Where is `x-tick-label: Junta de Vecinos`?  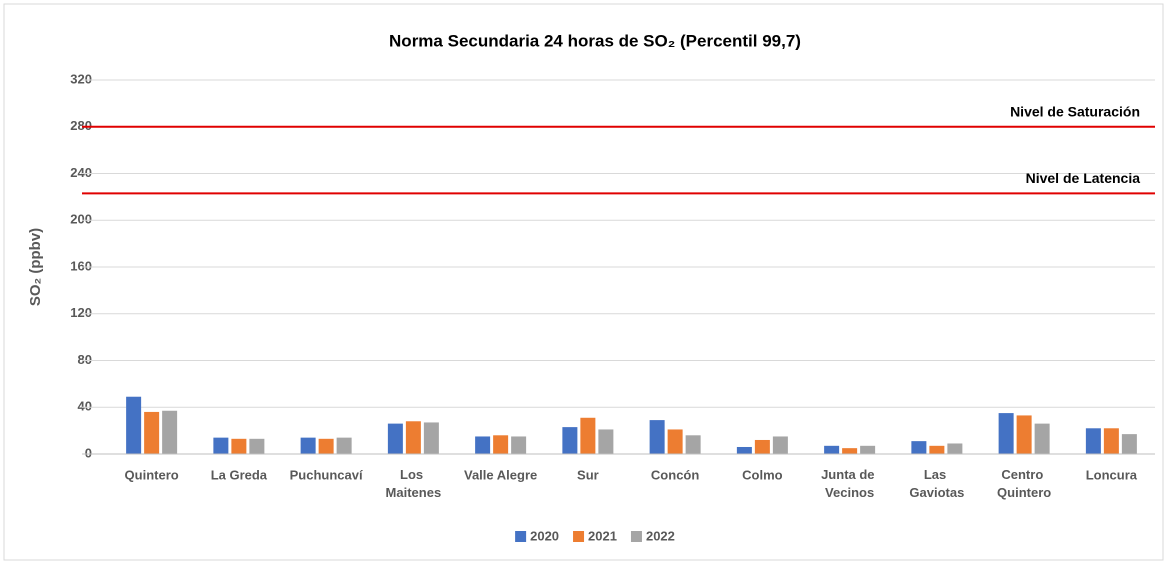
x-tick-label: Junta de Vecinos is located at coordinates (849, 483).